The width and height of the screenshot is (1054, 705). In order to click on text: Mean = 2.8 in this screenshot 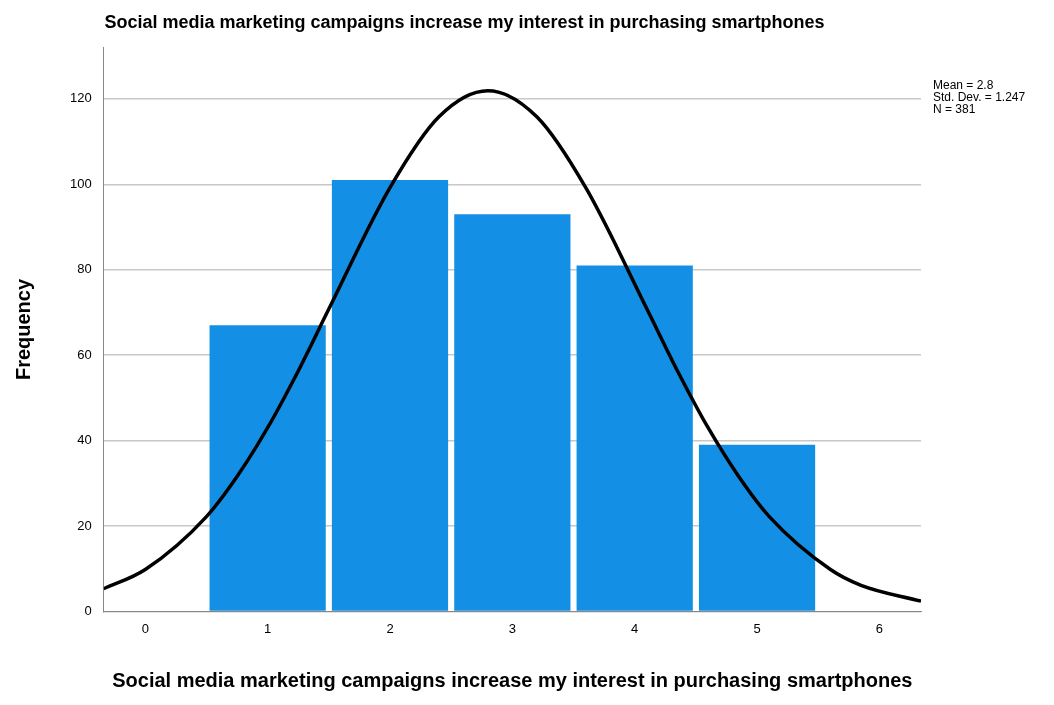, I will do `click(963, 84)`.